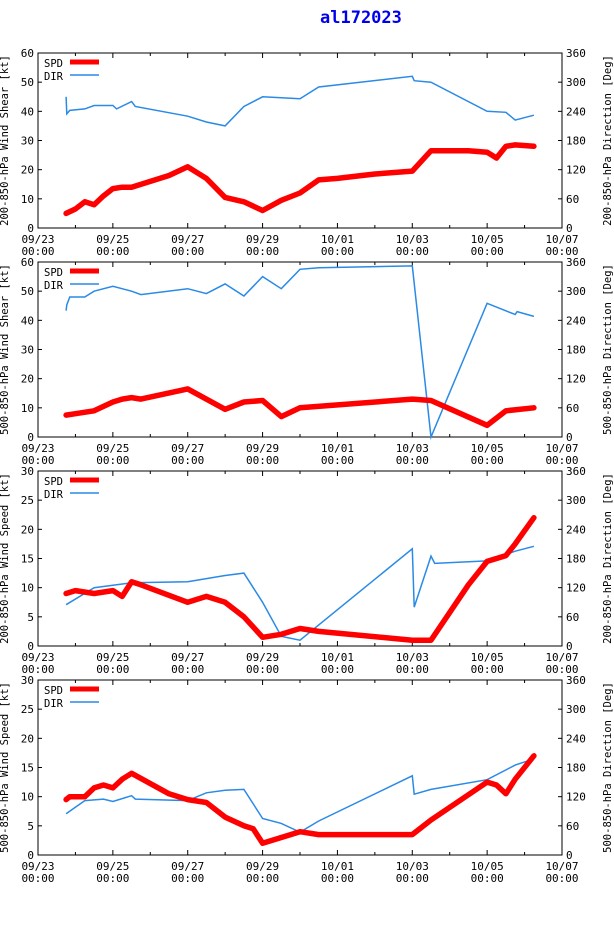  I want to click on y-axis-label-left: 200-850-hPa Wind Speed [kt], so click(5, 558).